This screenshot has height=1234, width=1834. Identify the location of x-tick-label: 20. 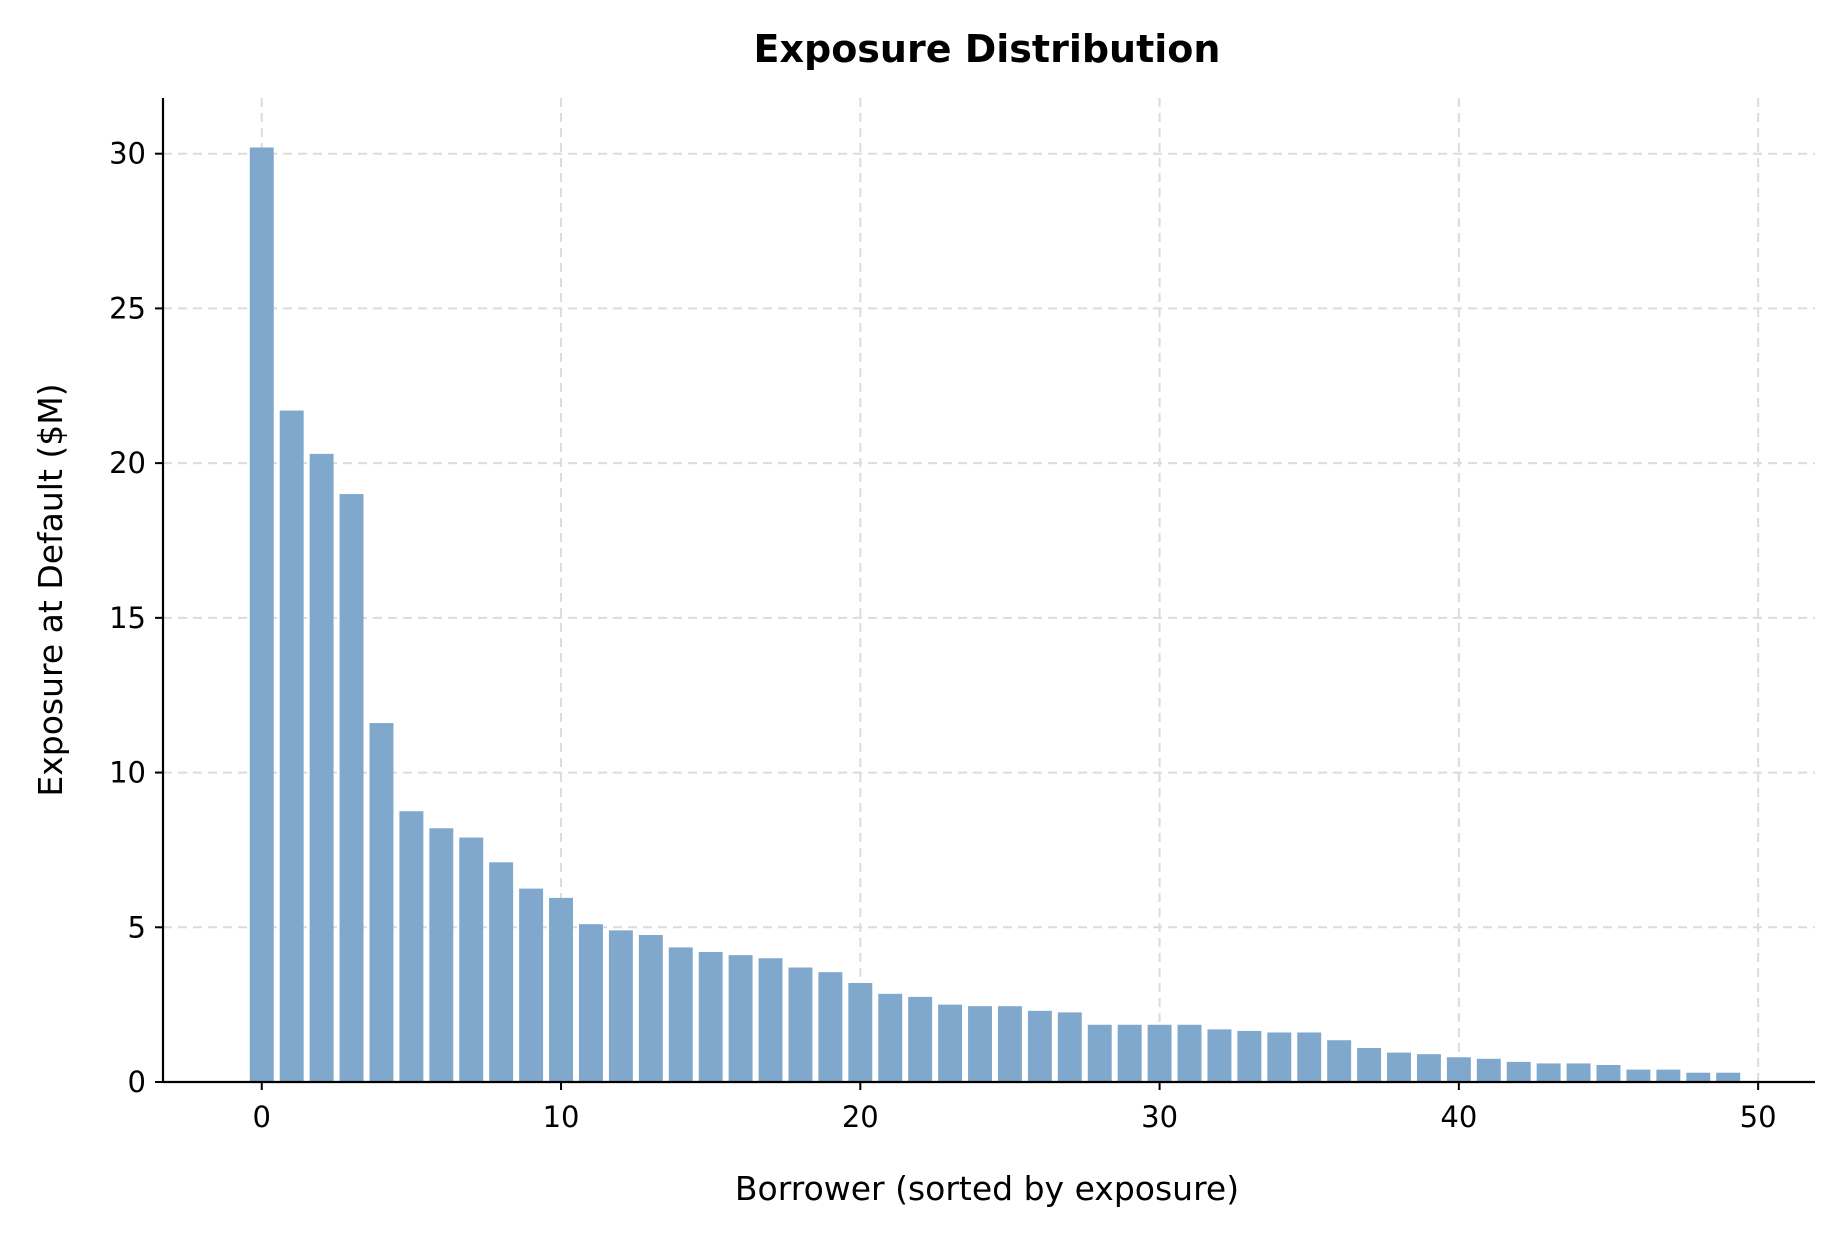
(860, 1117).